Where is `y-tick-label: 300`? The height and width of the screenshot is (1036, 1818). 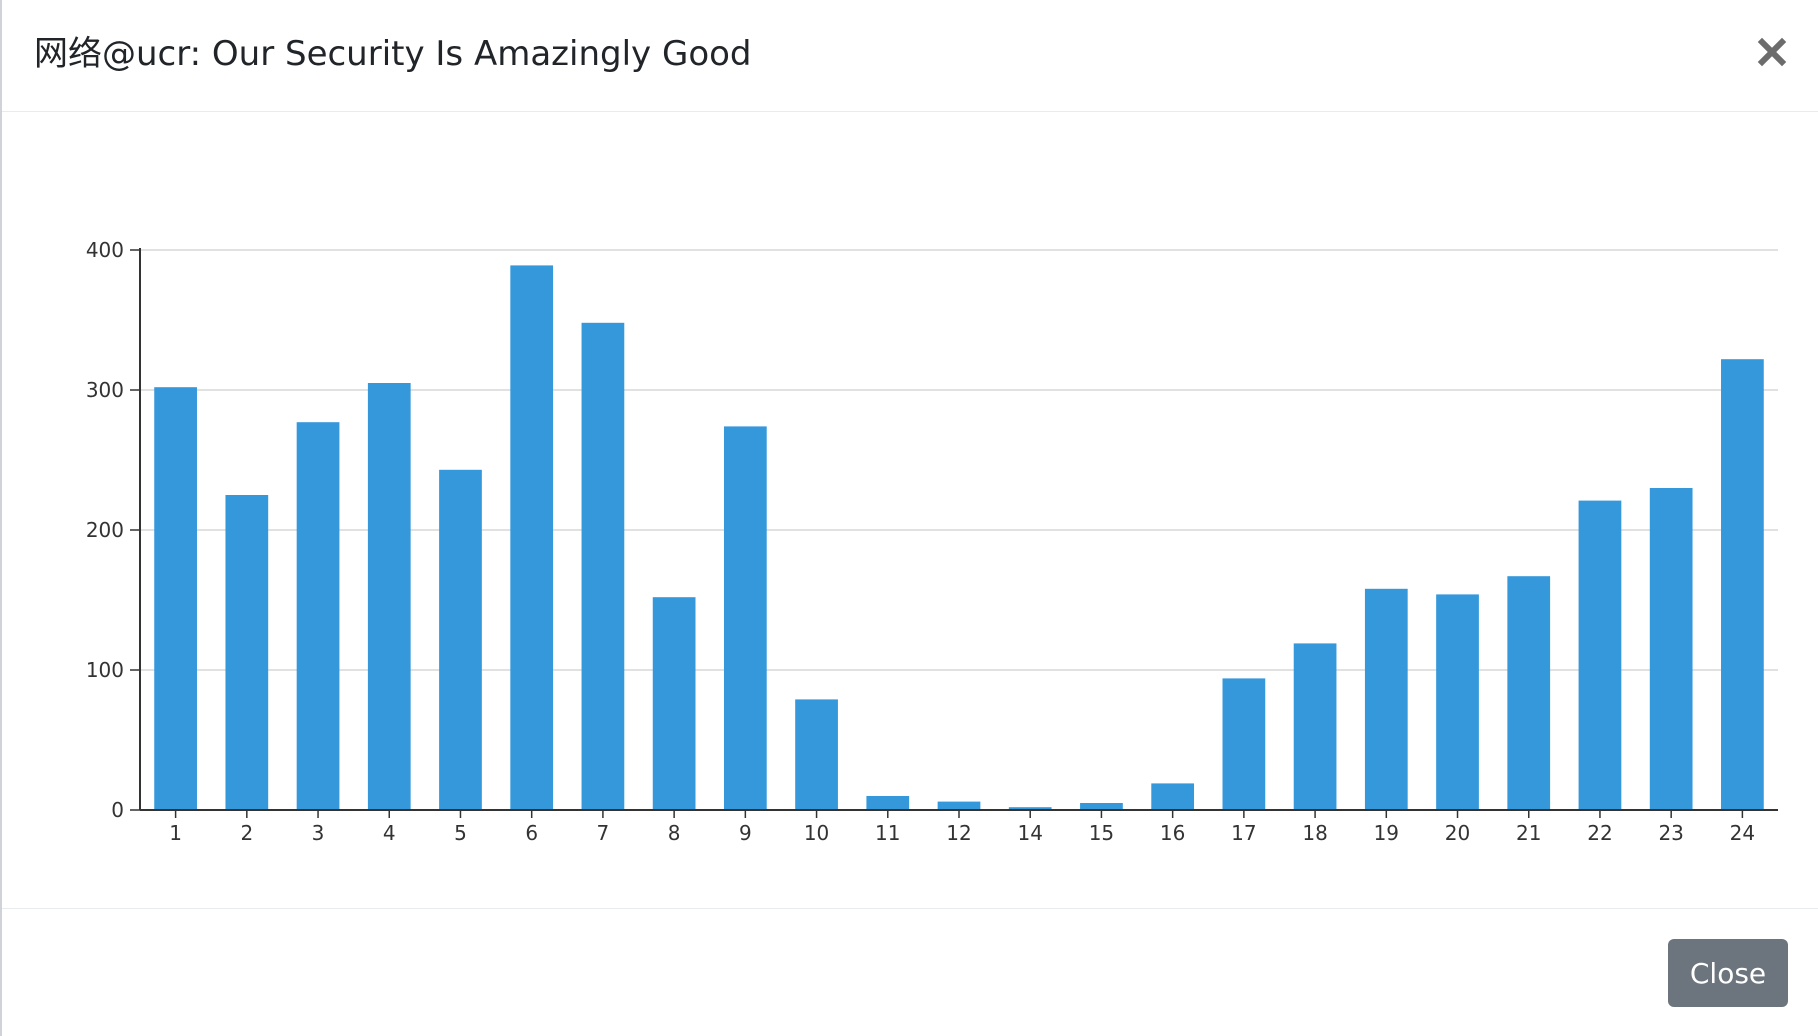 y-tick-label: 300 is located at coordinates (105, 390).